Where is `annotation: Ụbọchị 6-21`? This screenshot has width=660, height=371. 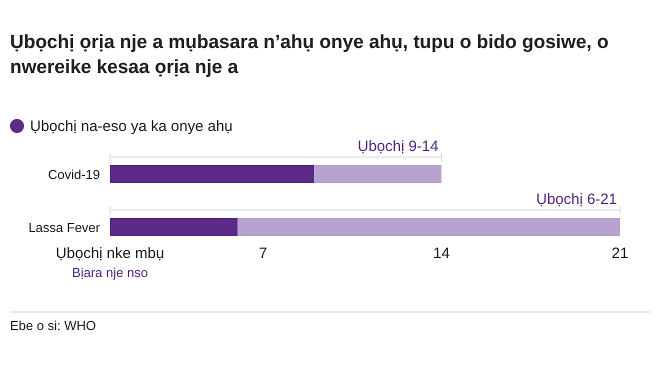 annotation: Ụbọchị 6-21 is located at coordinates (576, 199).